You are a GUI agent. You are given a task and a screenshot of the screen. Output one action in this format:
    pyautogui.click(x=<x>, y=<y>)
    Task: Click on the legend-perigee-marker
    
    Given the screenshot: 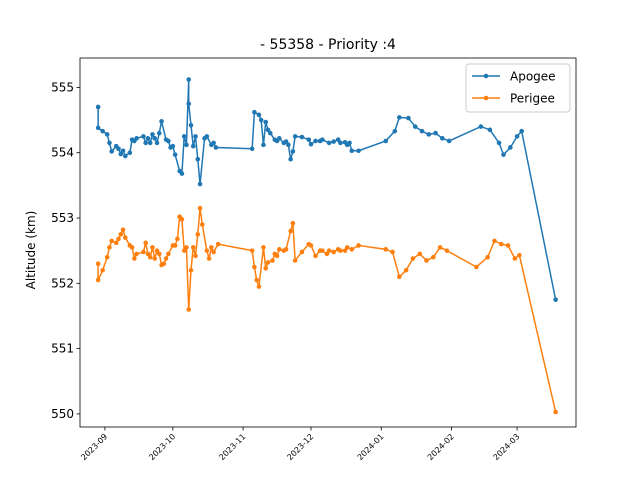 What is the action you would take?
    pyautogui.click(x=486, y=98)
    